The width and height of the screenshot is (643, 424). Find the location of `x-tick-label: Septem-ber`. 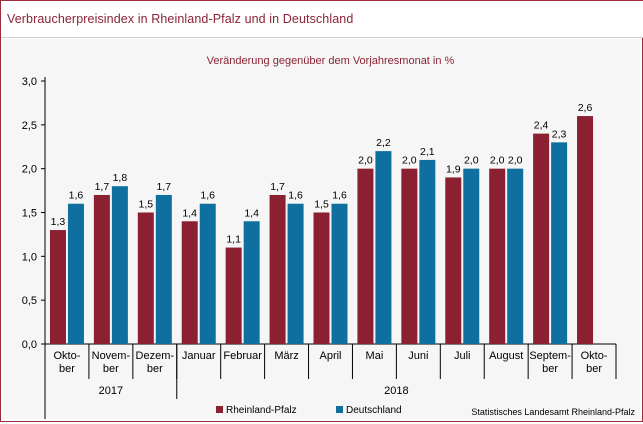

x-tick-label: Septem-ber is located at coordinates (550, 362).